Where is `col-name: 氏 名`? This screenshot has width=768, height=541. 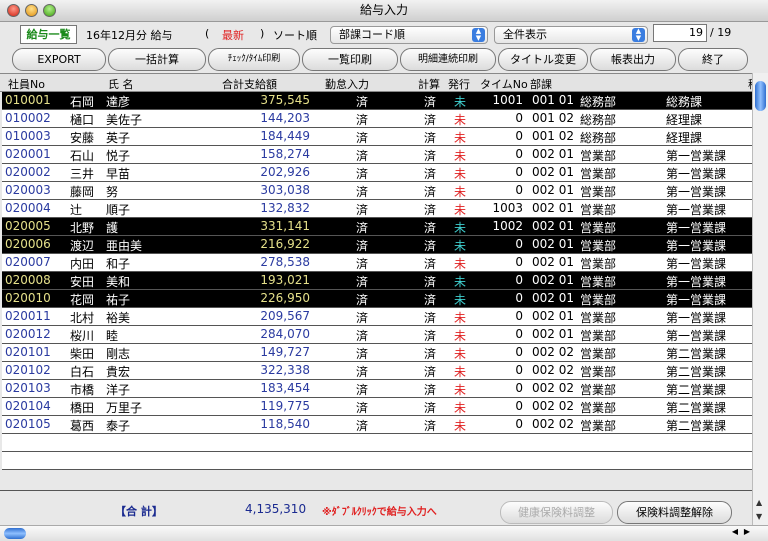 col-name: 氏 名 is located at coordinates (121, 84).